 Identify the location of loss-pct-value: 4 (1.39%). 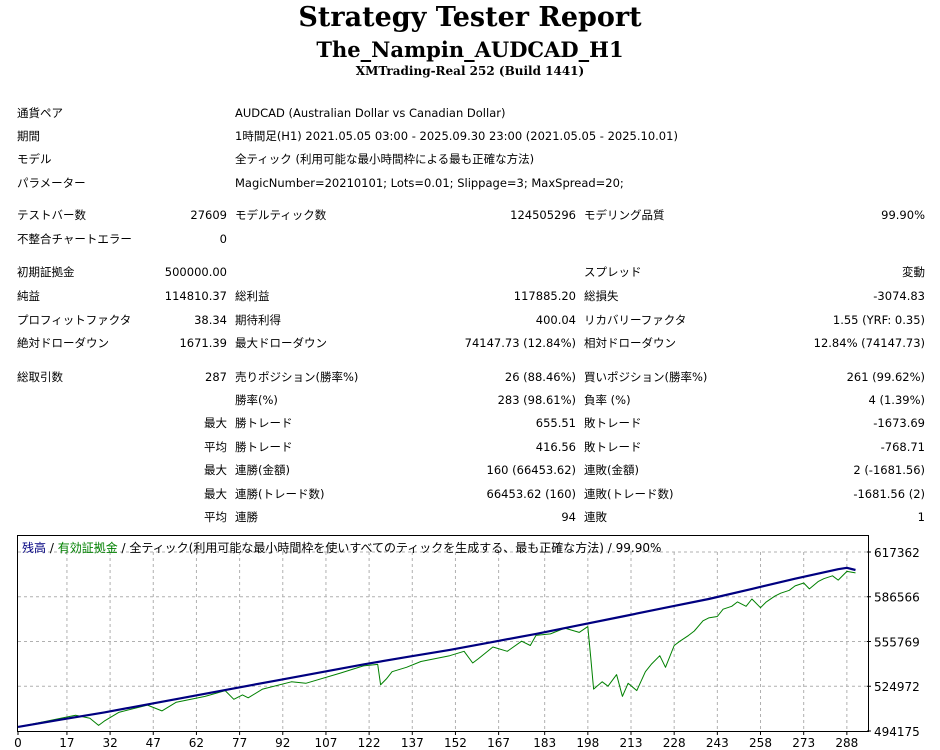
(896, 400).